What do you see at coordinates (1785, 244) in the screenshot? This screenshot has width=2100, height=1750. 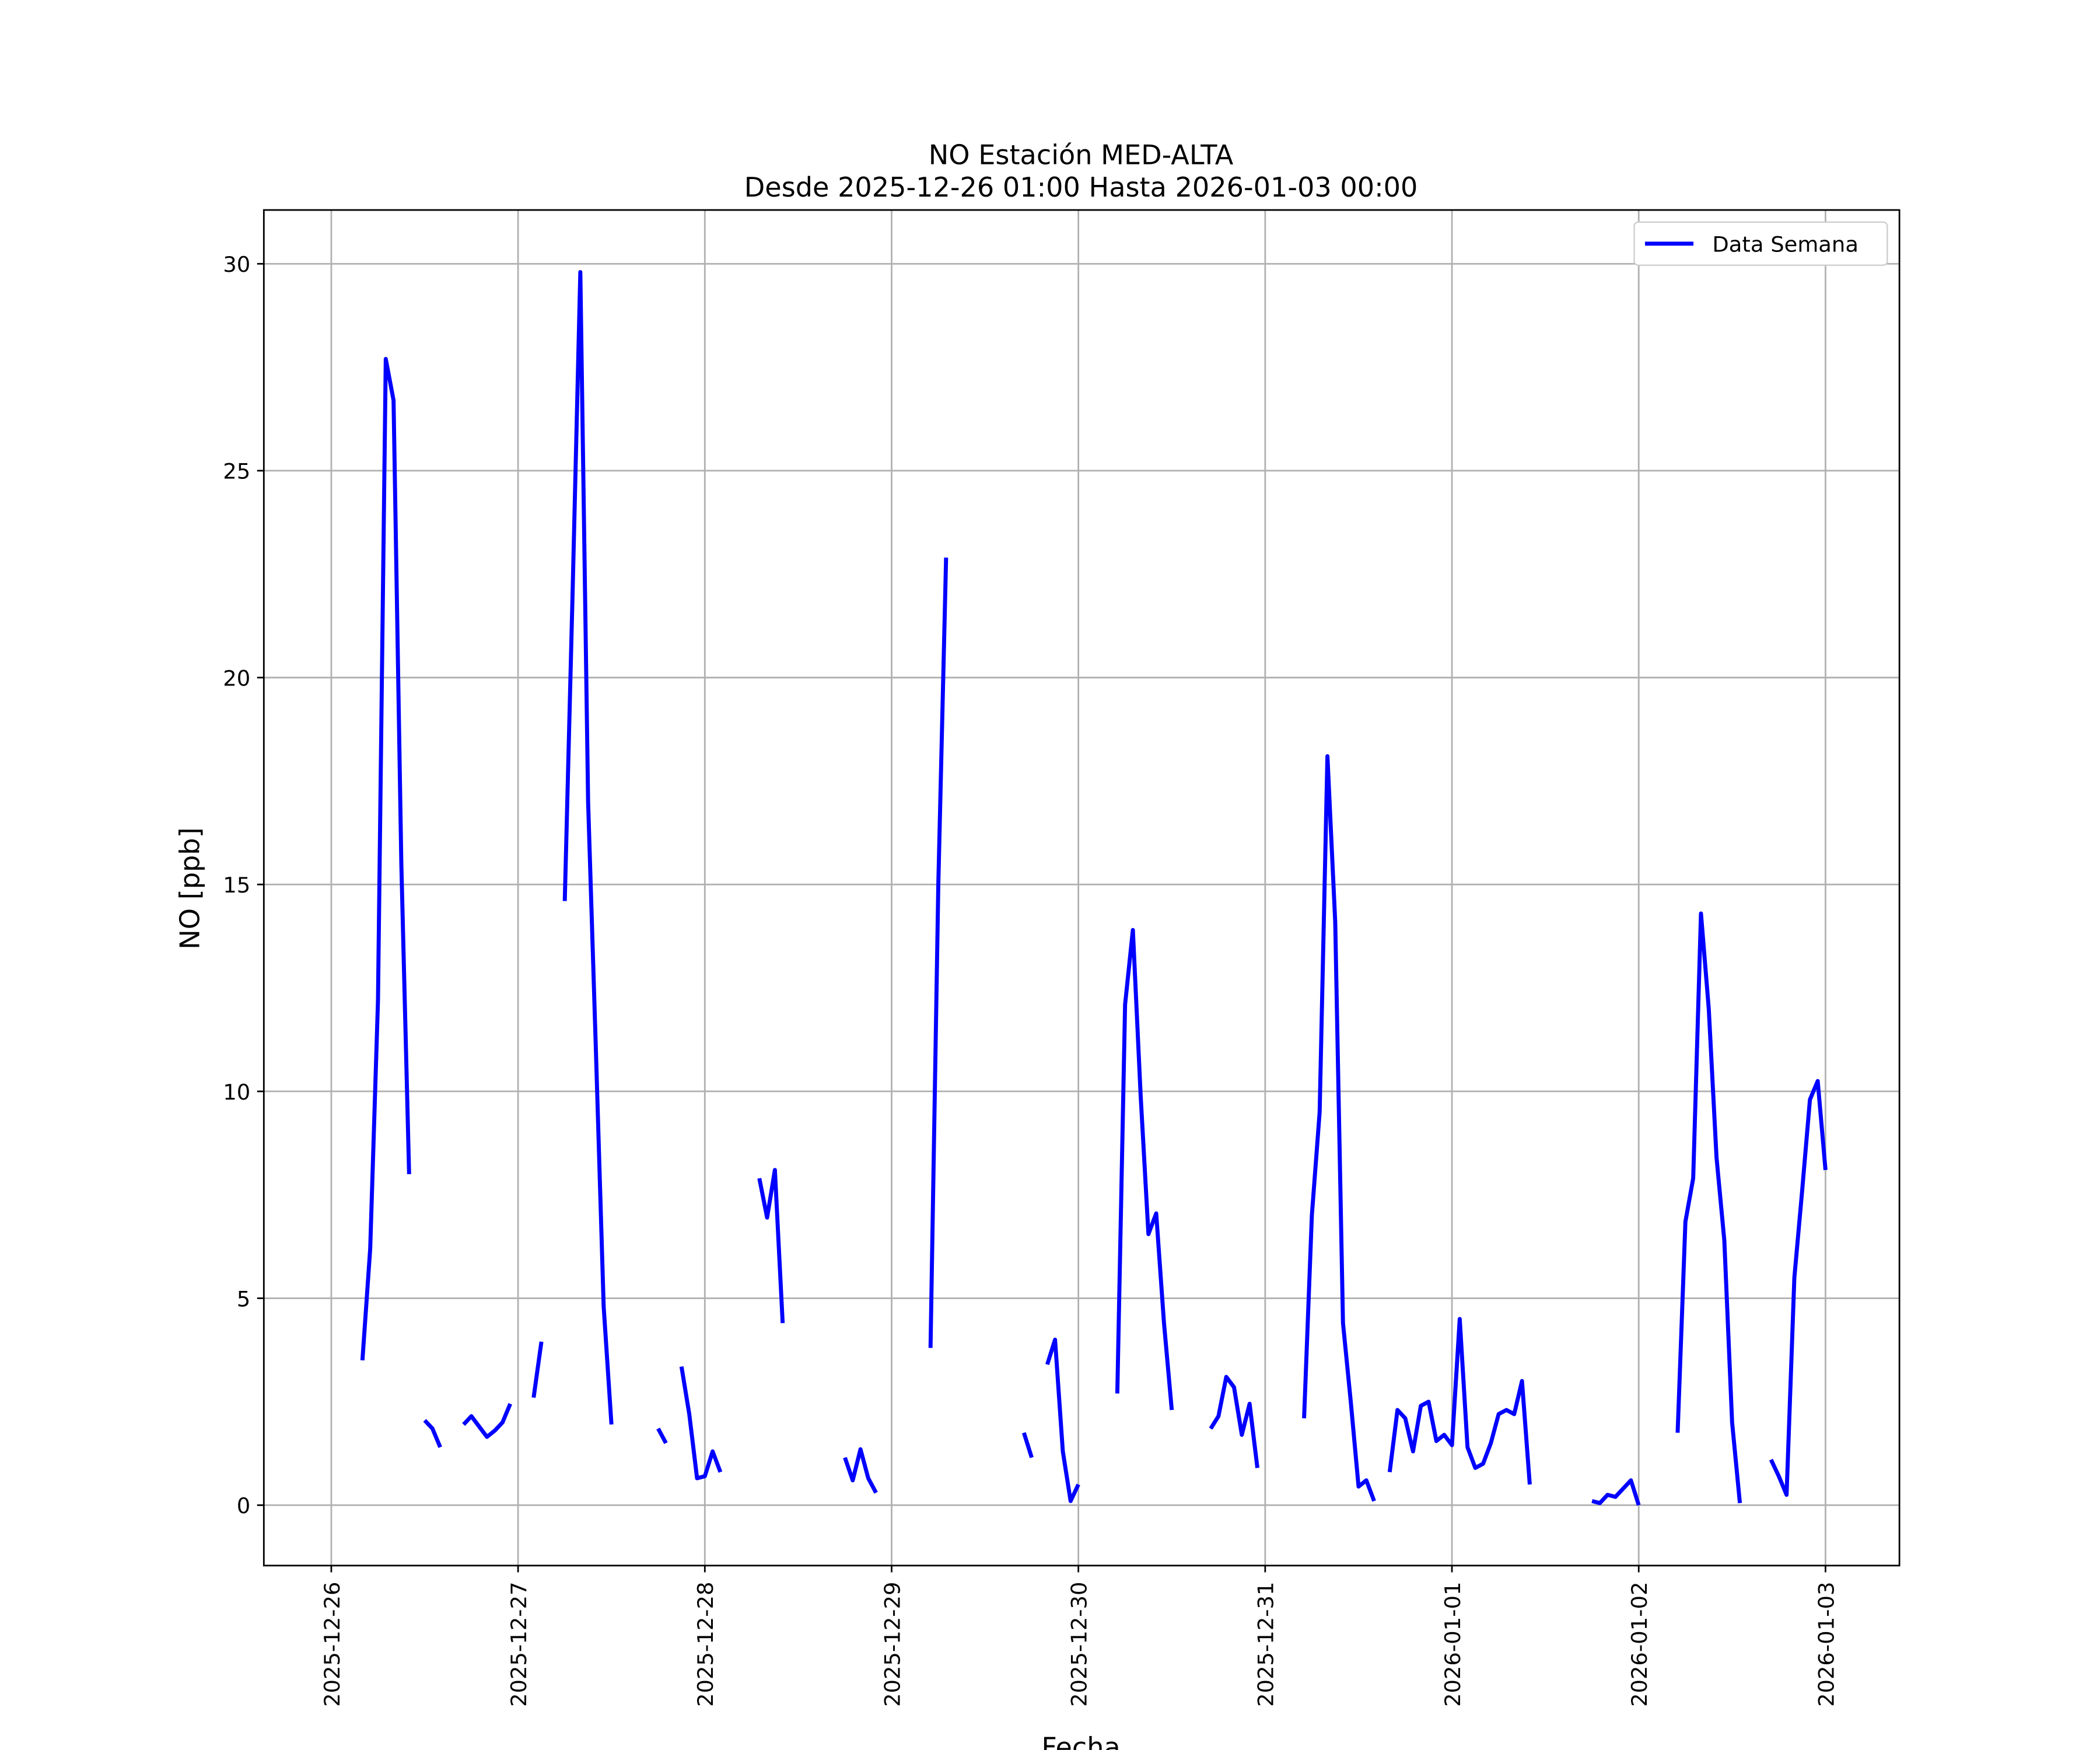 I see `legend-label: Data Semana` at bounding box center [1785, 244].